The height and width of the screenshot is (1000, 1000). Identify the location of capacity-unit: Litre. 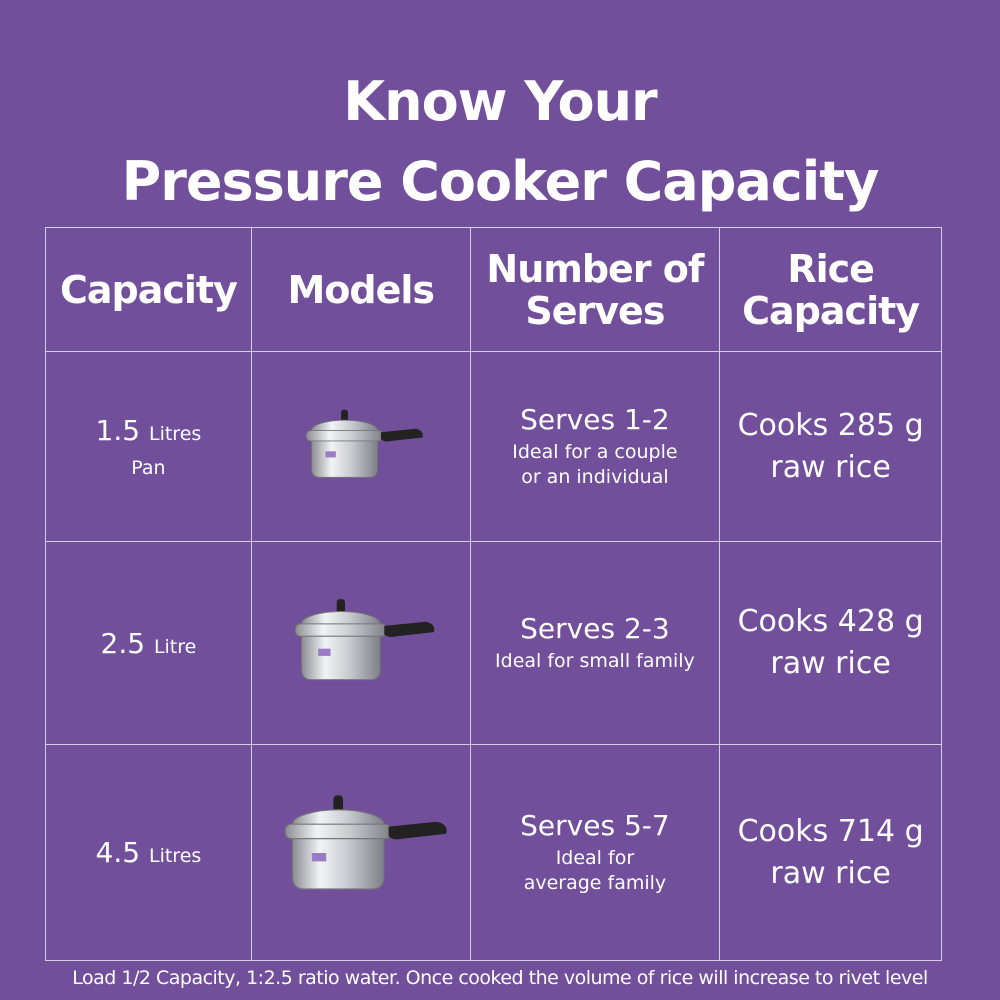
(175, 646).